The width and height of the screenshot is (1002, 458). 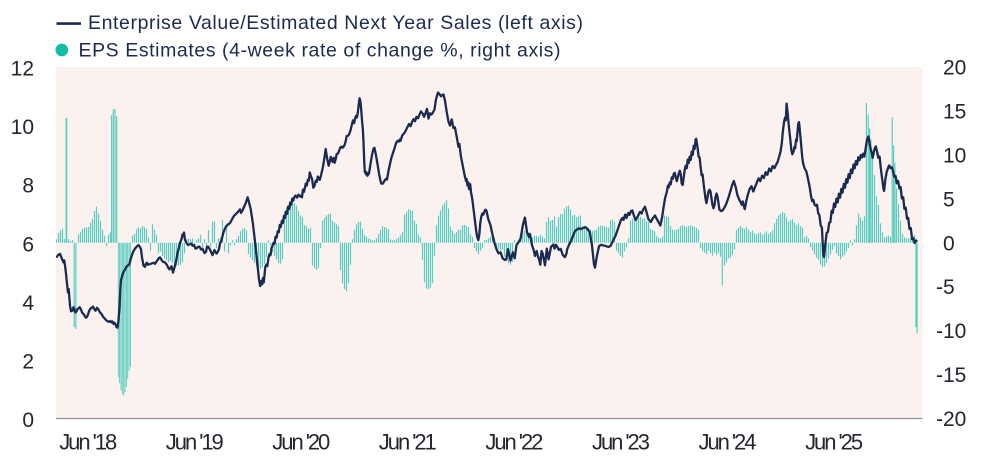 I want to click on svg-text: 4, so click(x=28, y=303).